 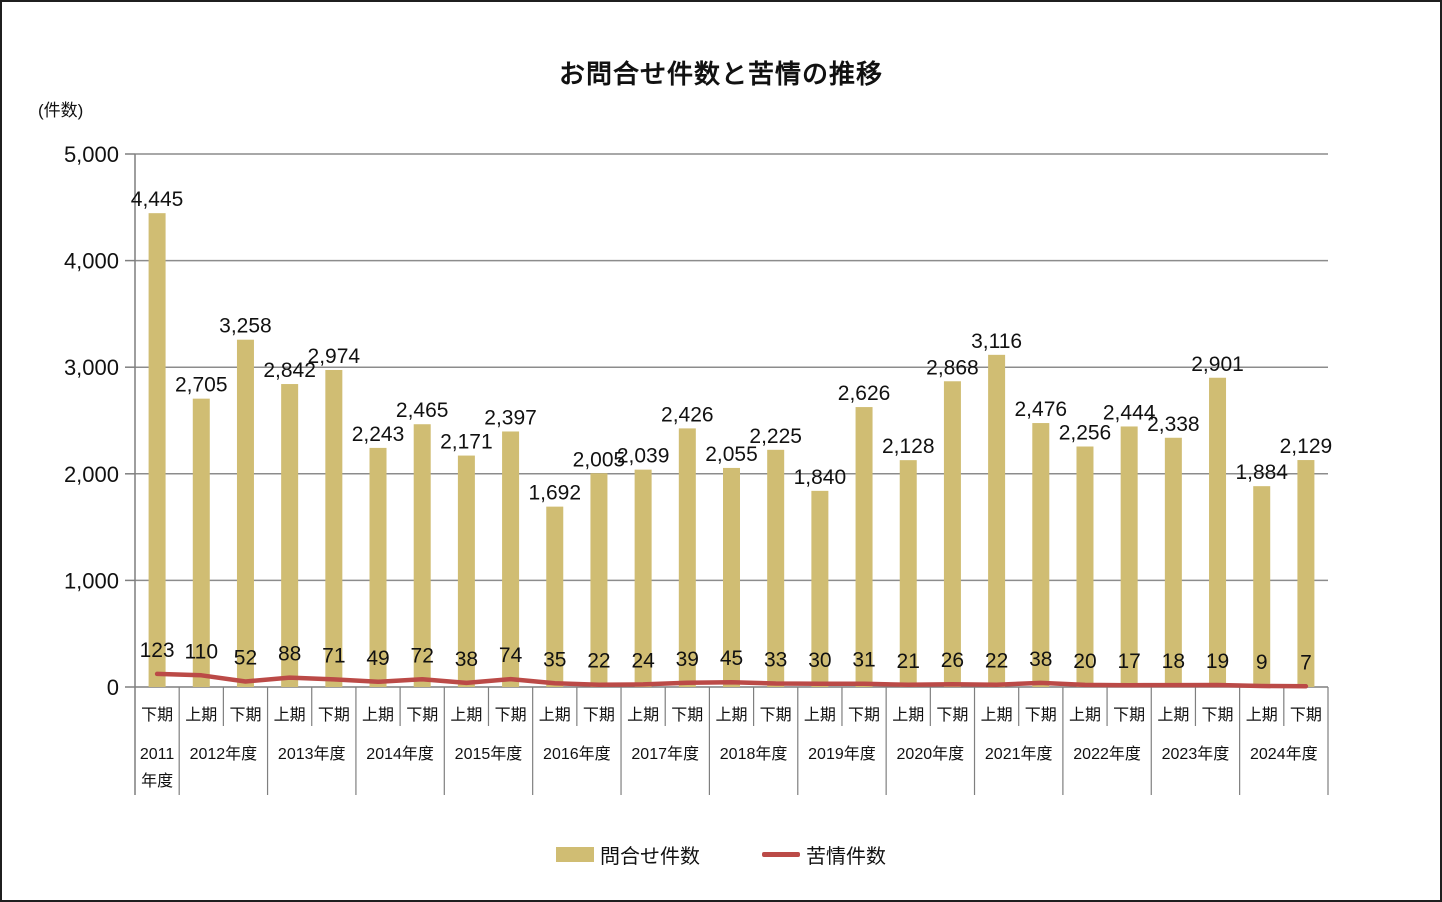 I want to click on complaint-value-label: 49, so click(x=377, y=658).